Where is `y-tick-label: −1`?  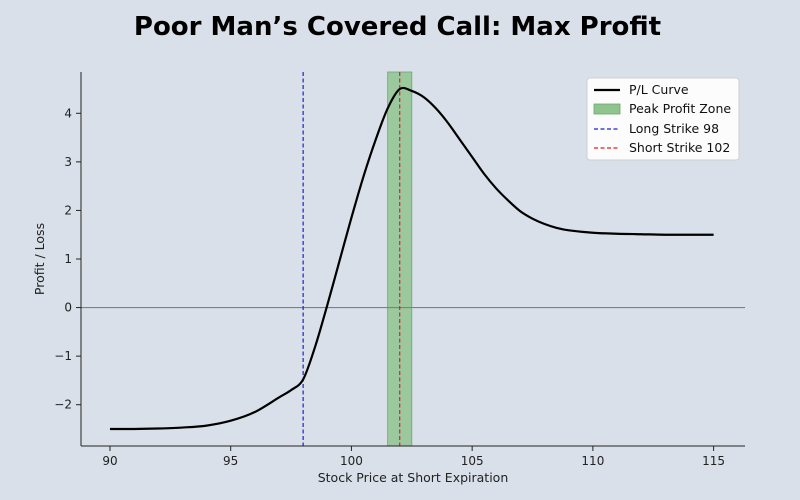
y-tick-label: −1 is located at coordinates (63, 356).